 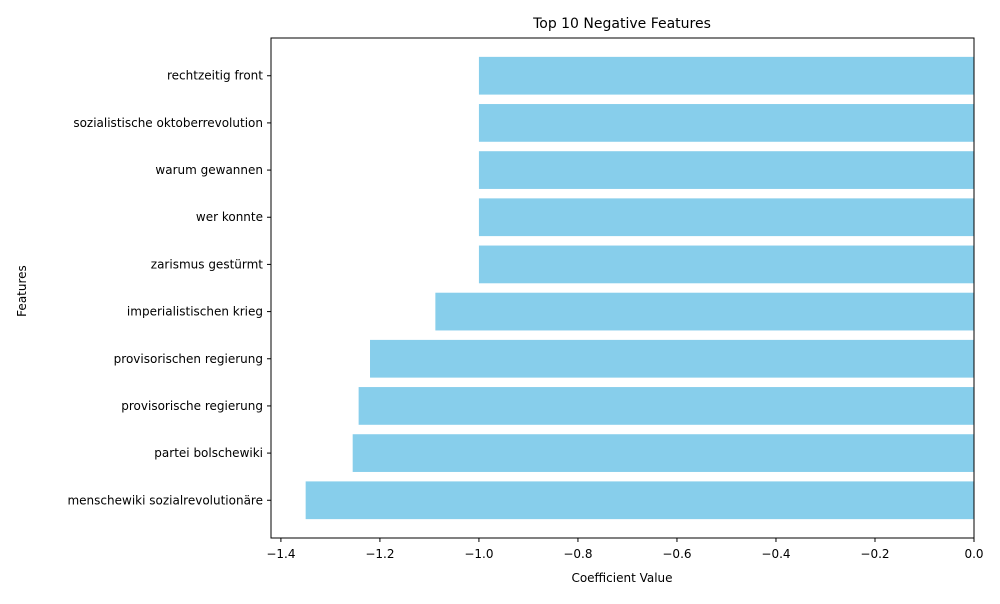 I want to click on y-tick-label: partei bolschewiki, so click(x=208, y=453).